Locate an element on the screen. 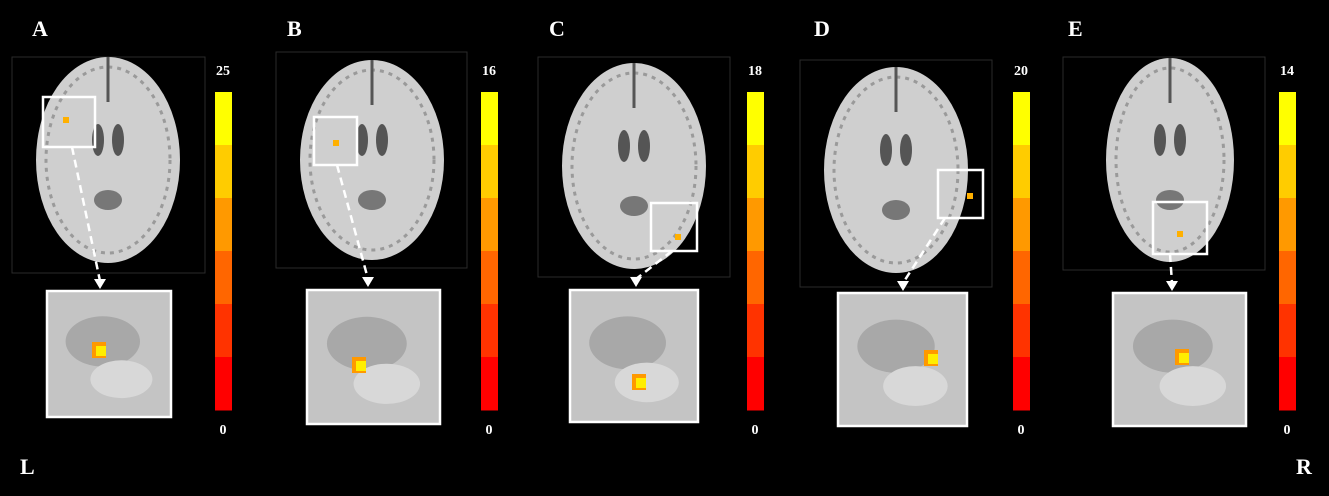 The height and width of the screenshot is (496, 1329). right-side-label: R is located at coordinates (1304, 466).